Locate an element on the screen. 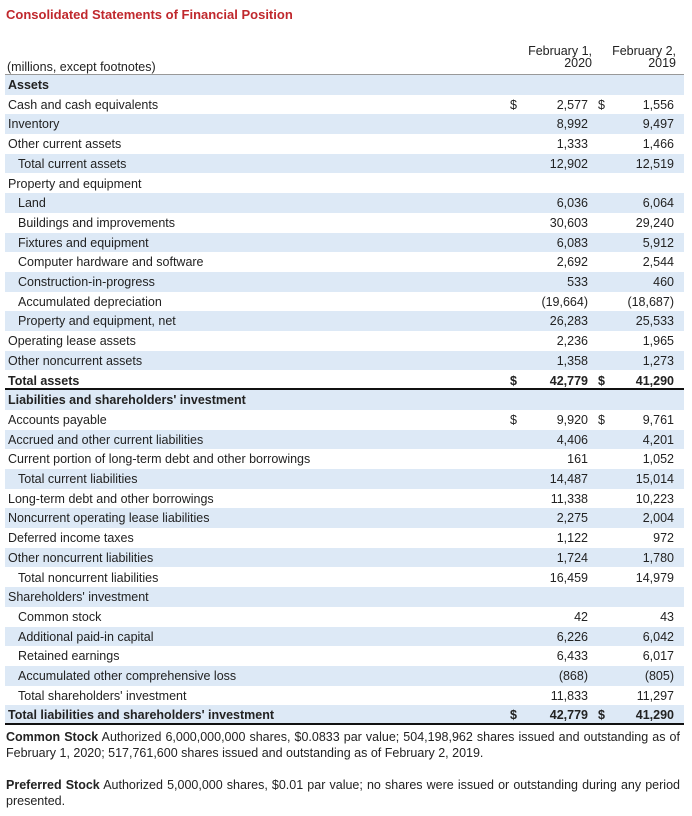 Image resolution: width=692 pixels, height=816 pixels. table-row: Other noncurrent assets 1,358 1,273 is located at coordinates (344, 360).